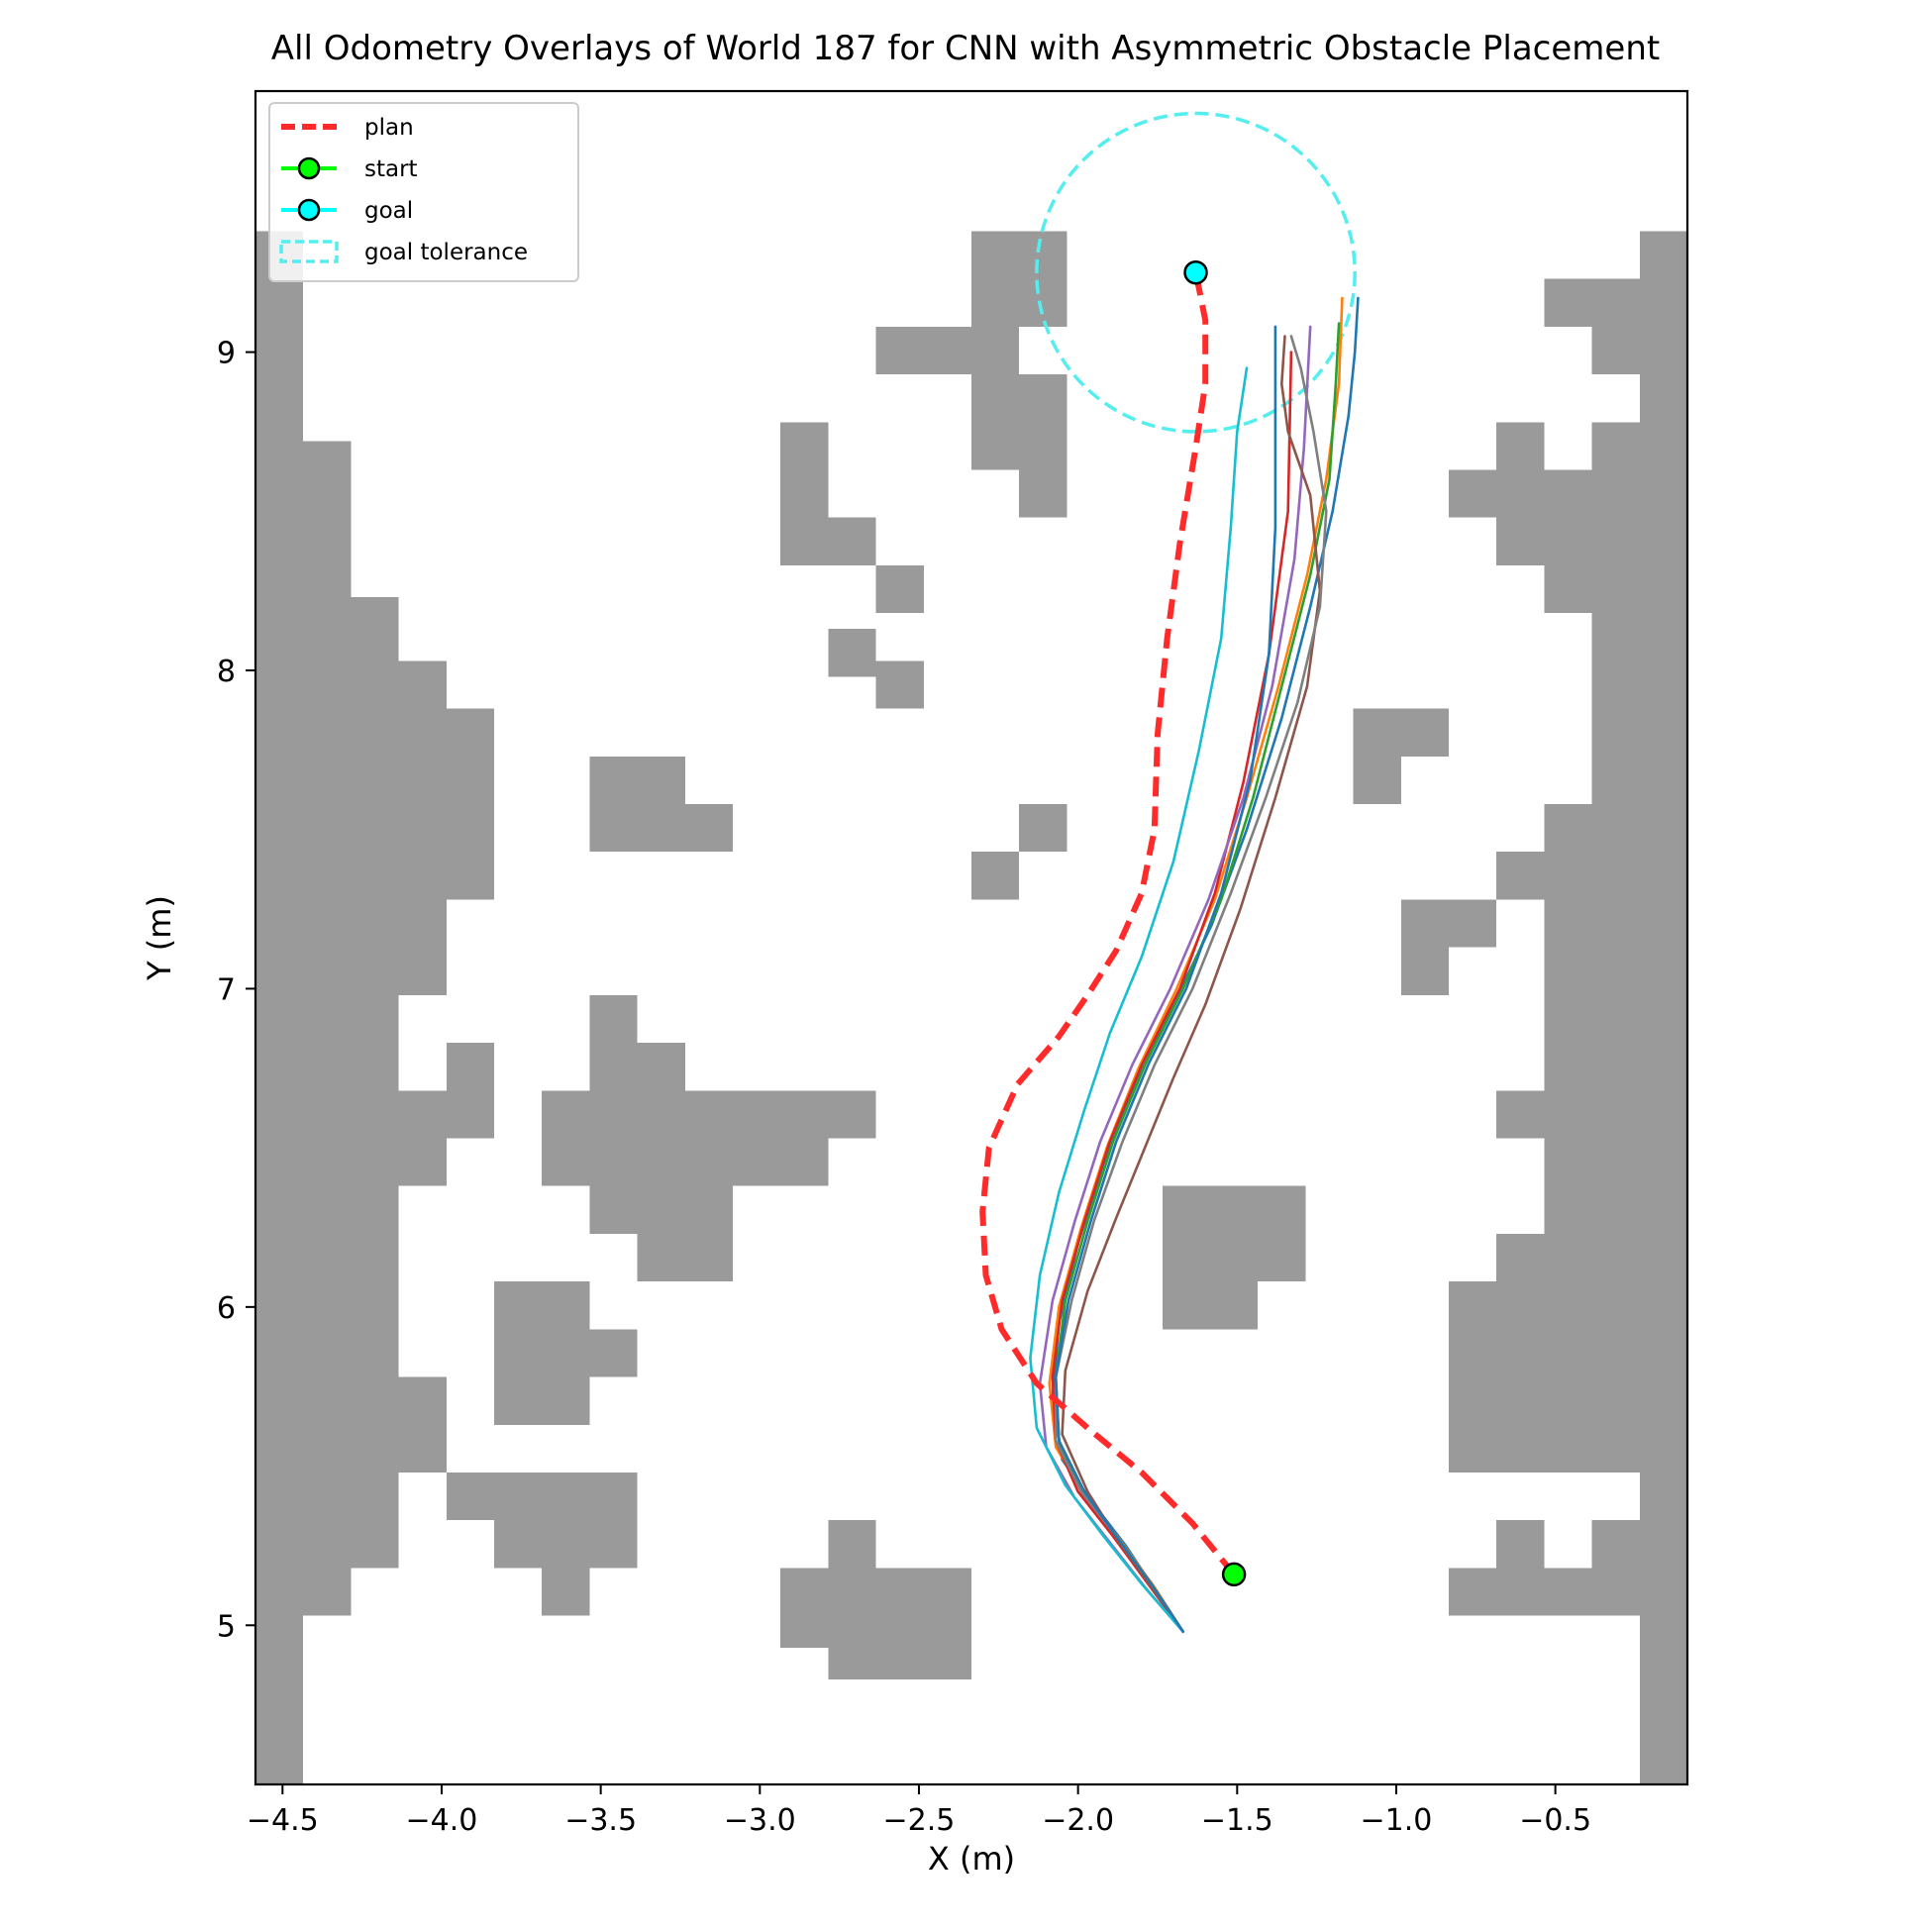 The image size is (1932, 1930). Describe the element at coordinates (226, 672) in the screenshot. I see `y-tick-label: 8` at that location.